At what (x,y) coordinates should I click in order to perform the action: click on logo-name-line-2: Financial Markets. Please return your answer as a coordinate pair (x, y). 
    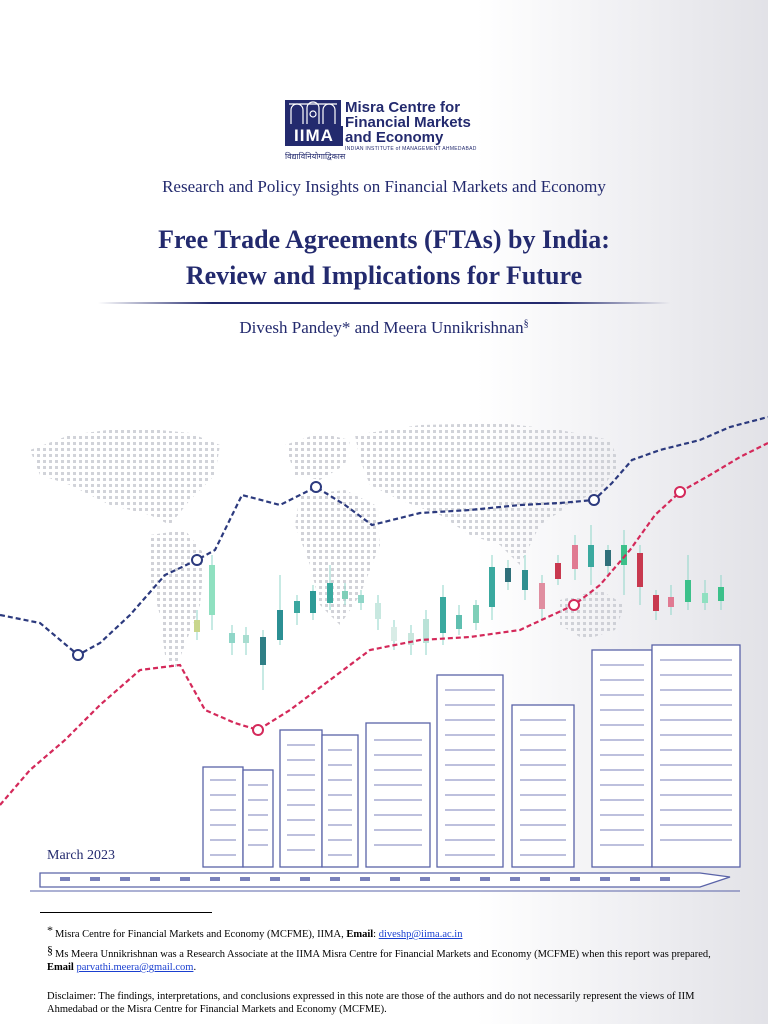
    Looking at the image, I should click on (408, 122).